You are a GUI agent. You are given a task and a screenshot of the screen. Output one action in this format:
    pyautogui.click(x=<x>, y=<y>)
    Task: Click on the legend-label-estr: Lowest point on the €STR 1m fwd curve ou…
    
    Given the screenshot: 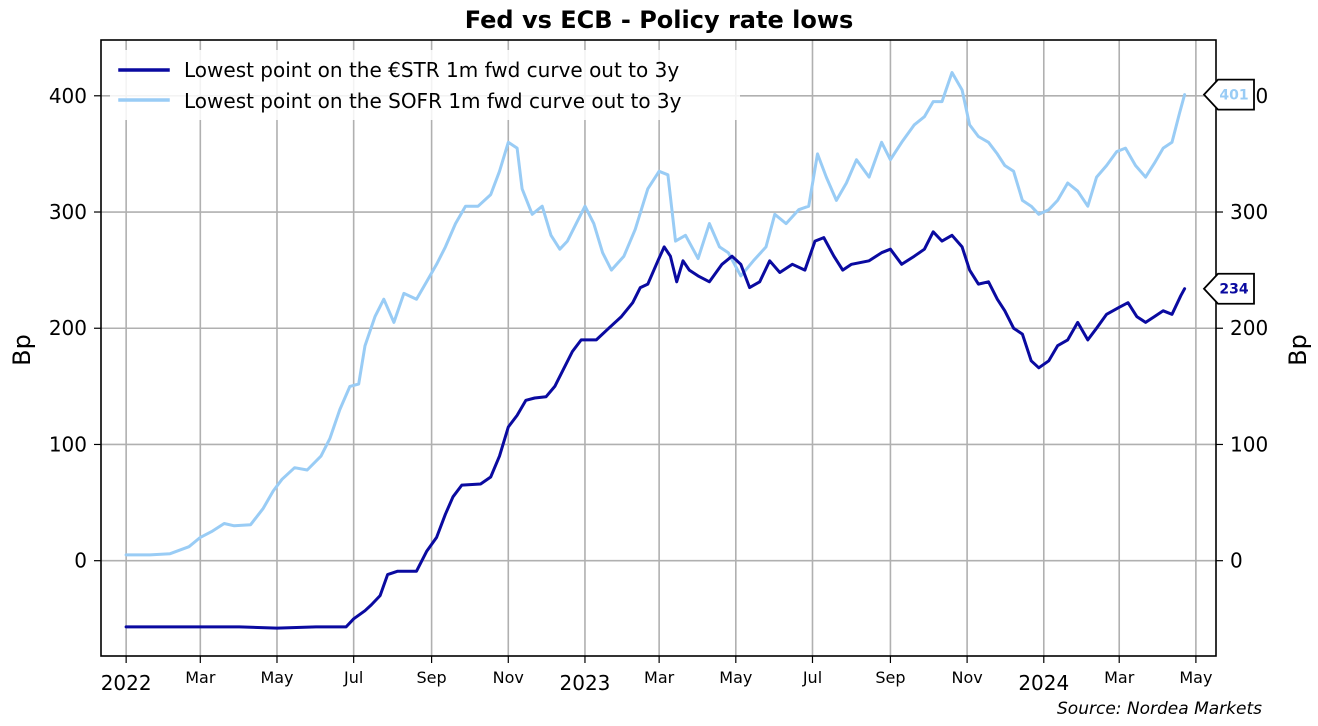 What is the action you would take?
    pyautogui.click(x=431, y=70)
    